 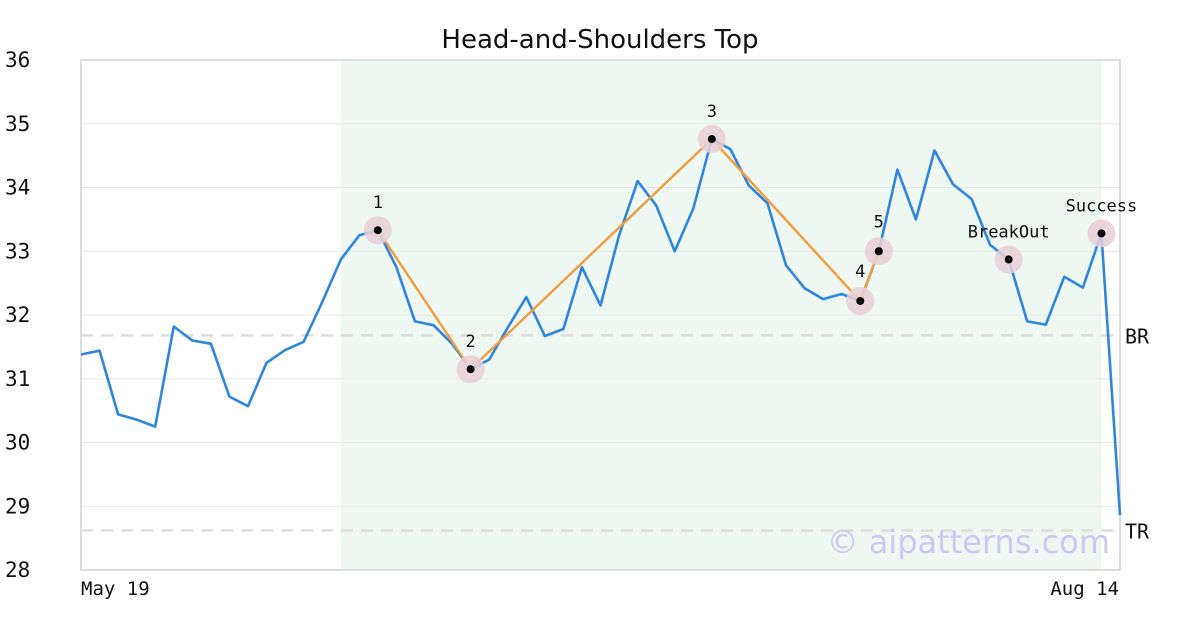 I want to click on point-4-label: 4, so click(x=860, y=272).